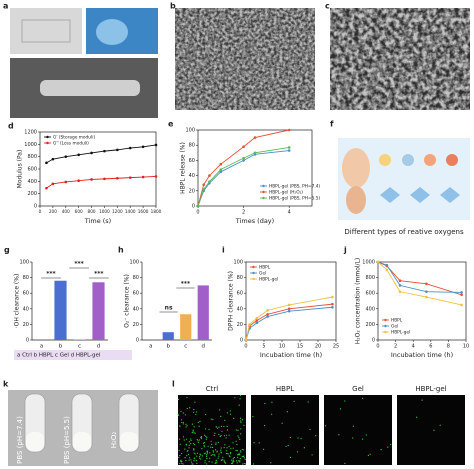 The height and width of the screenshot is (469, 474). I want to click on cells, so click(420, 195).